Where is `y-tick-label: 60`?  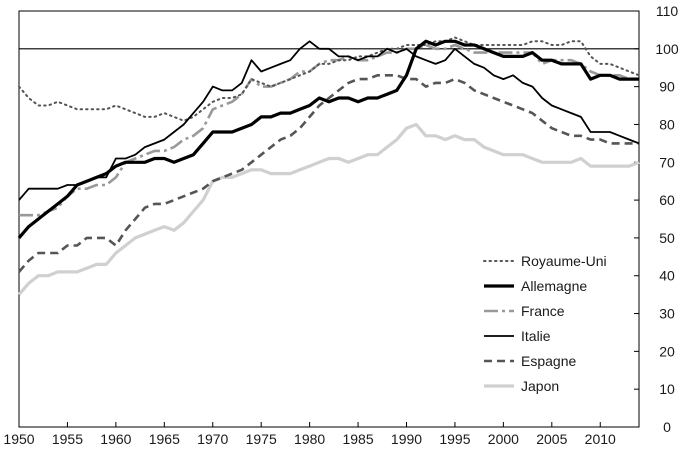 y-tick-label: 60 is located at coordinates (667, 200).